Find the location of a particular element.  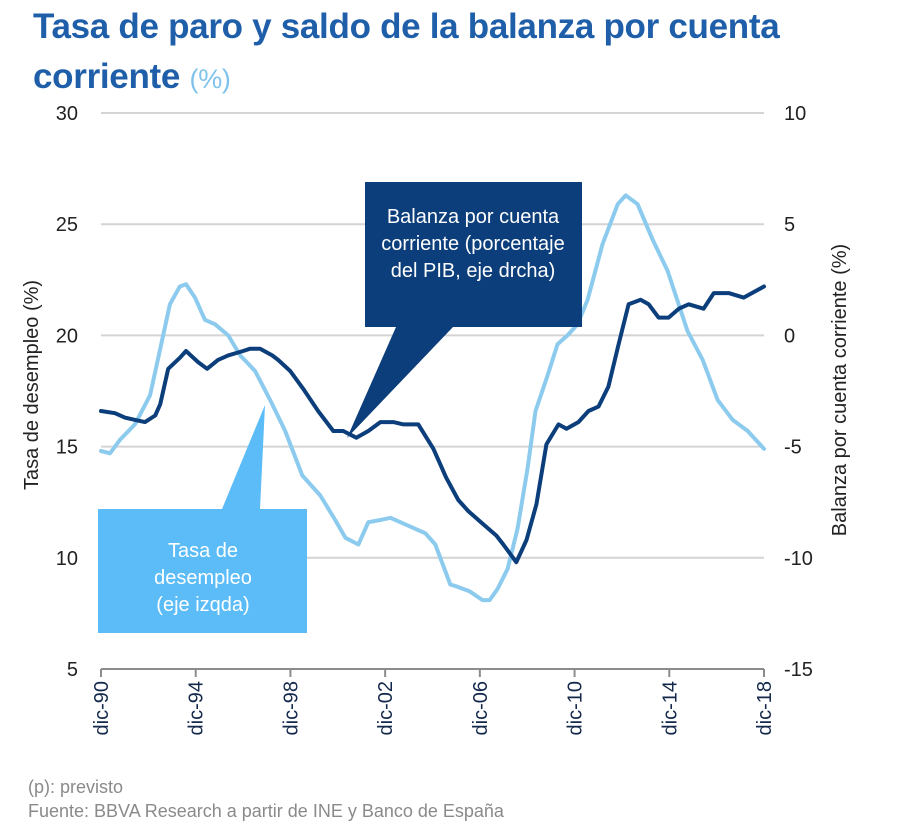

y-left-tick-label: 20 is located at coordinates (67, 336).